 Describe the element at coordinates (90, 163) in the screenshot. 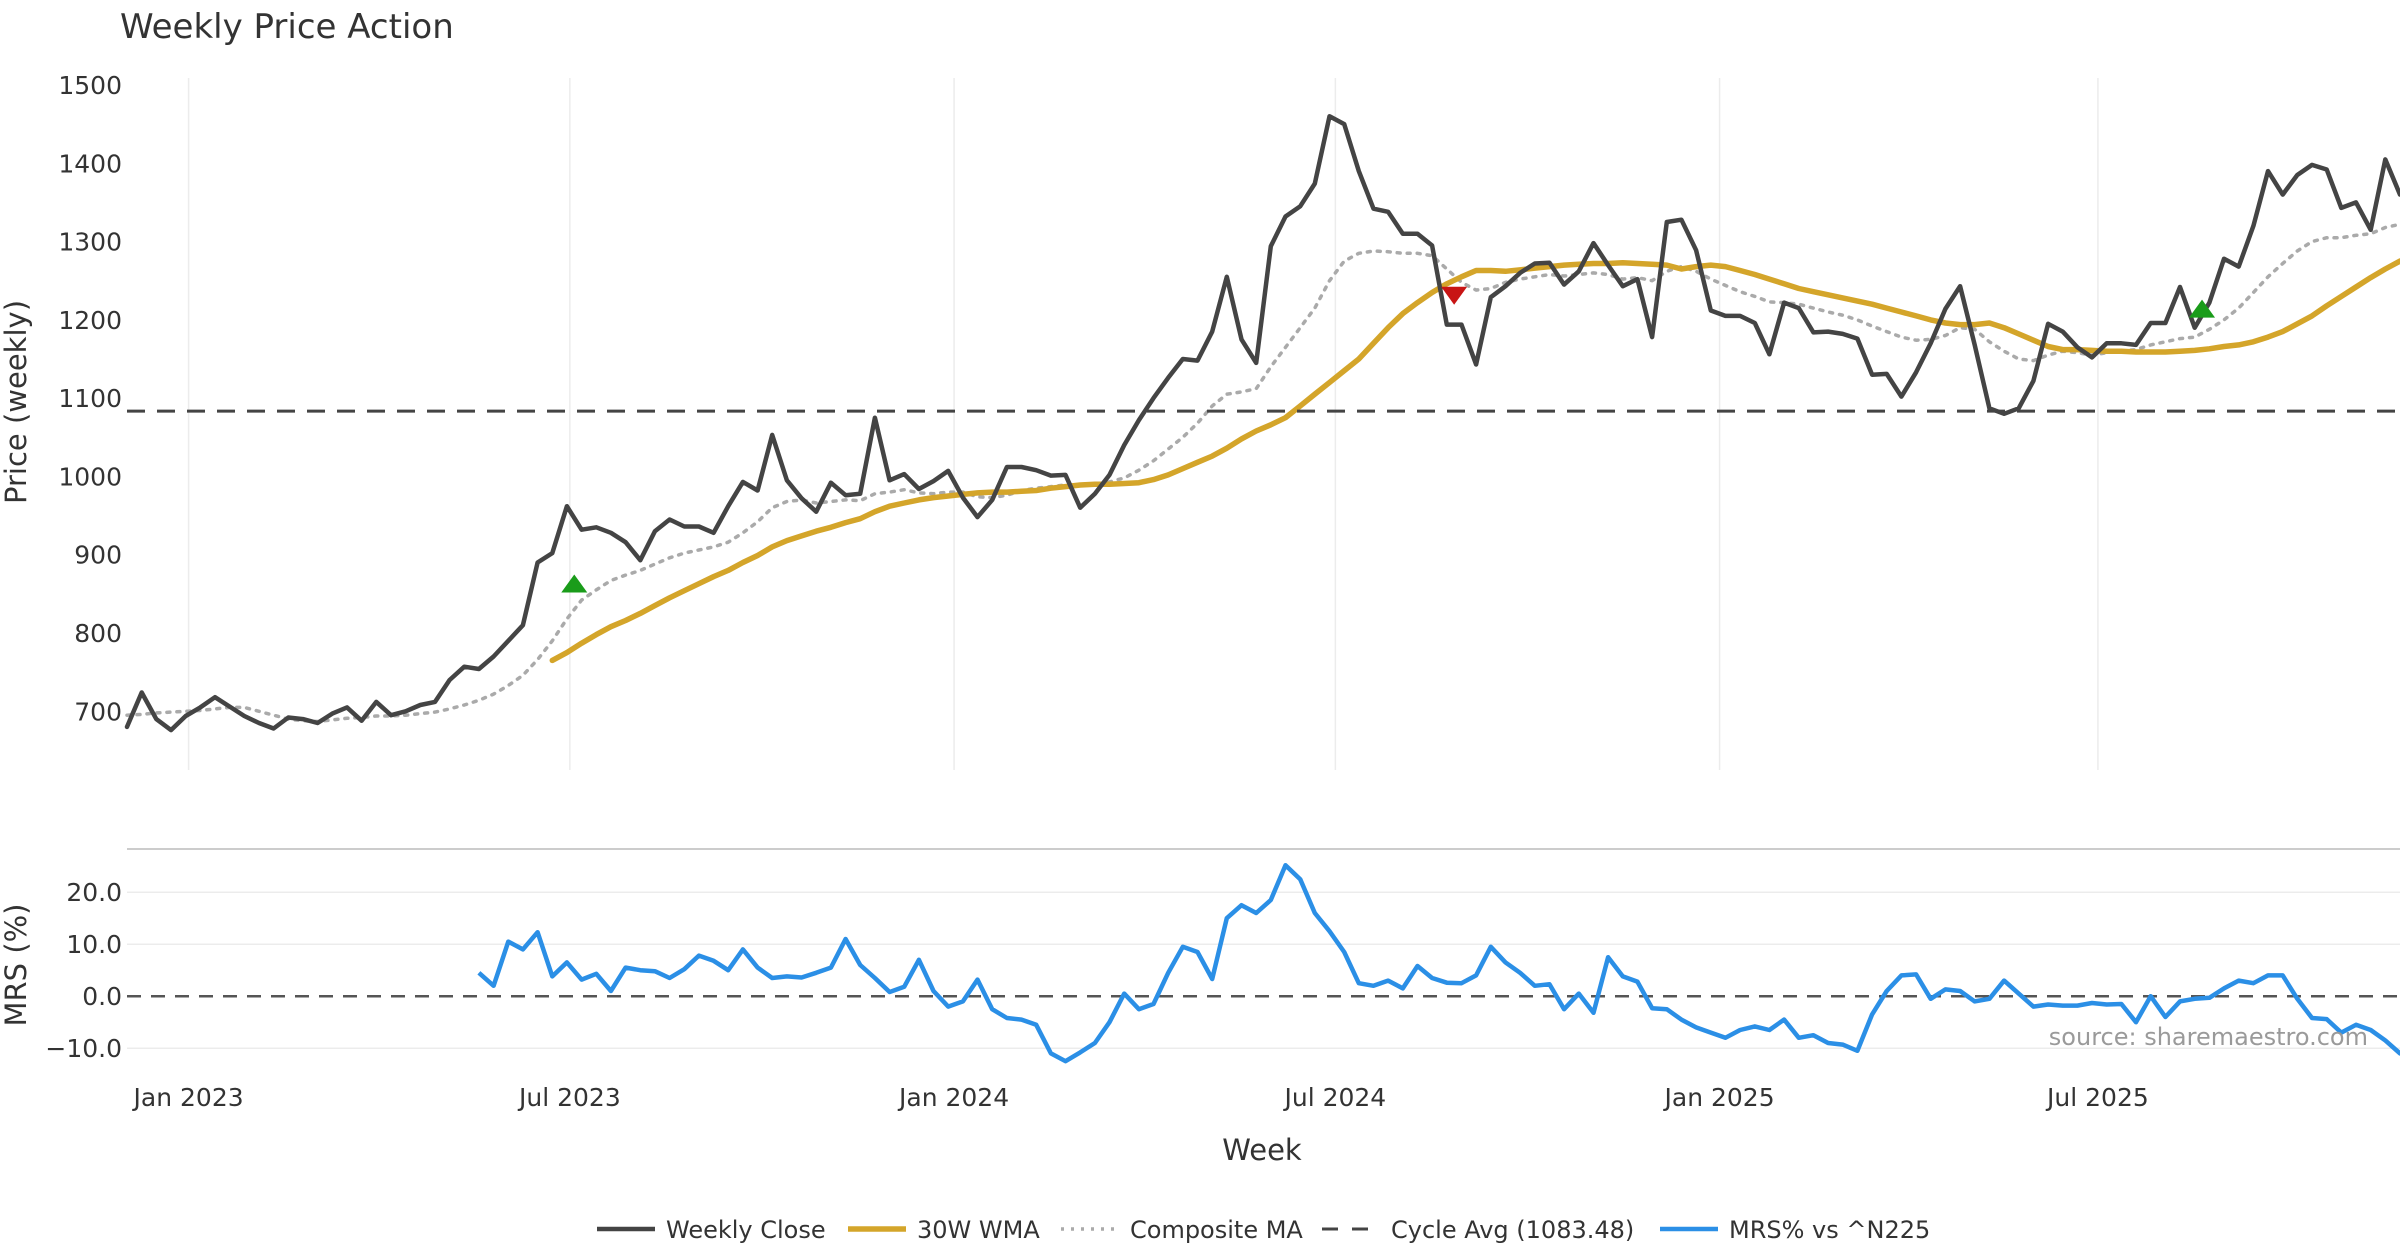

I see `price-y-tick-label: 1400` at that location.